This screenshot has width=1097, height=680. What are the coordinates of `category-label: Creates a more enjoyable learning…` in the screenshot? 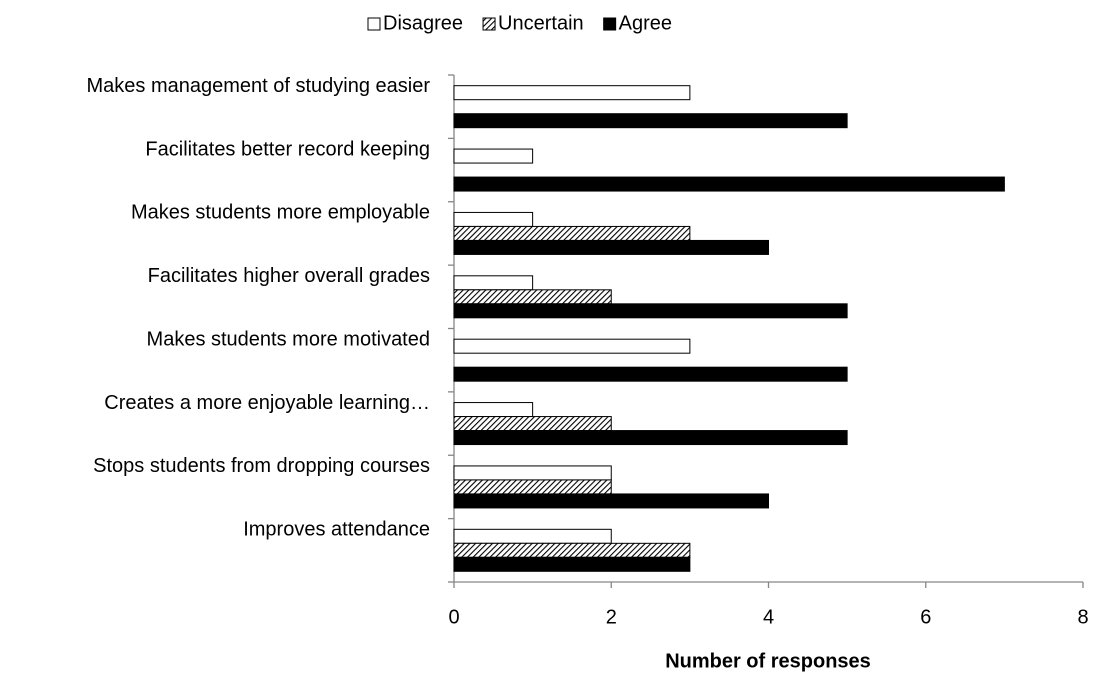 It's located at (267, 403).